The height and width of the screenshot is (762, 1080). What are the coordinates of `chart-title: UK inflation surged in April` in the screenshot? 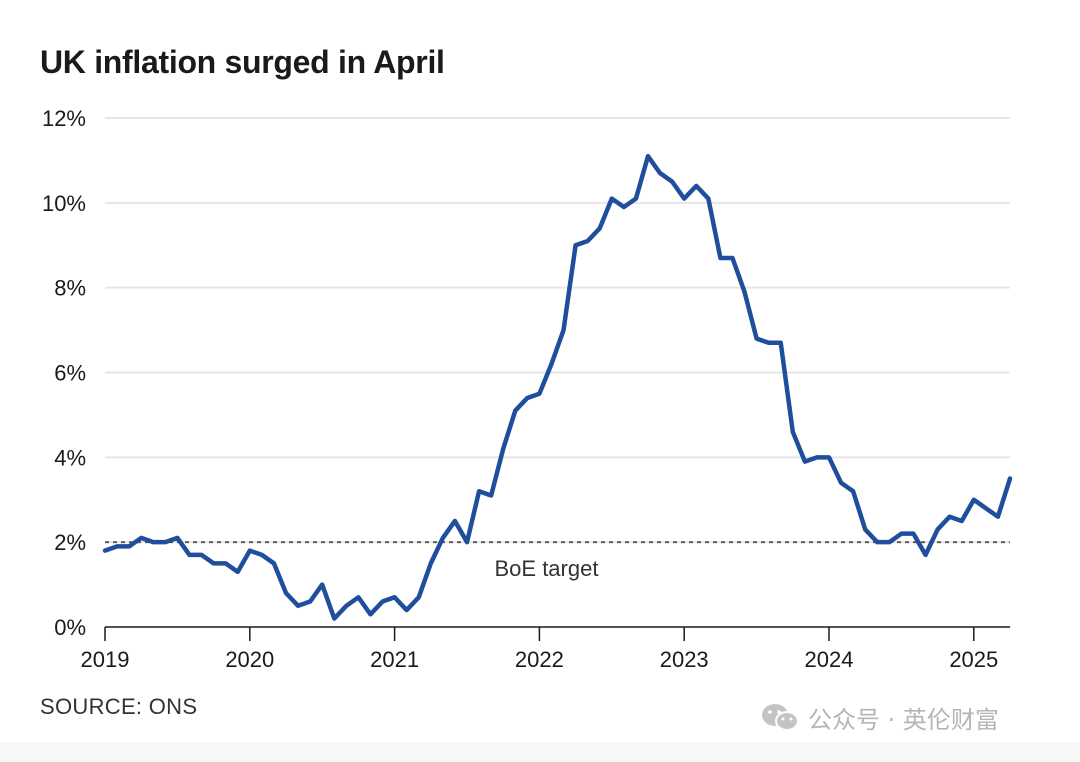 It's located at (242, 62).